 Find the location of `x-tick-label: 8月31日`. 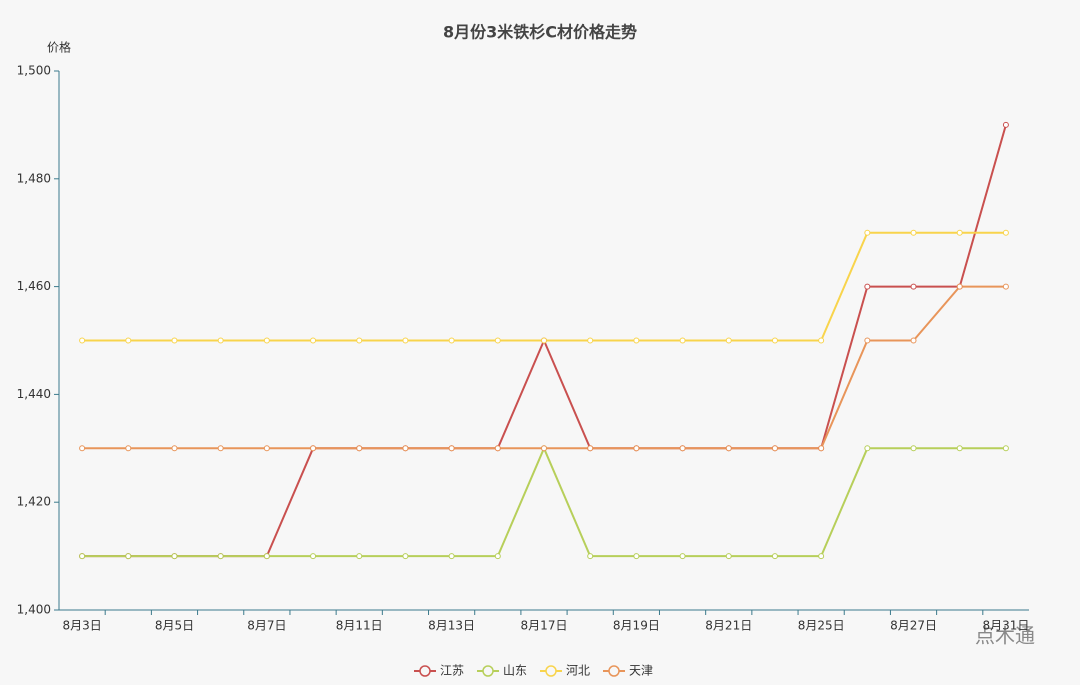

x-tick-label: 8月31日 is located at coordinates (1005, 626).